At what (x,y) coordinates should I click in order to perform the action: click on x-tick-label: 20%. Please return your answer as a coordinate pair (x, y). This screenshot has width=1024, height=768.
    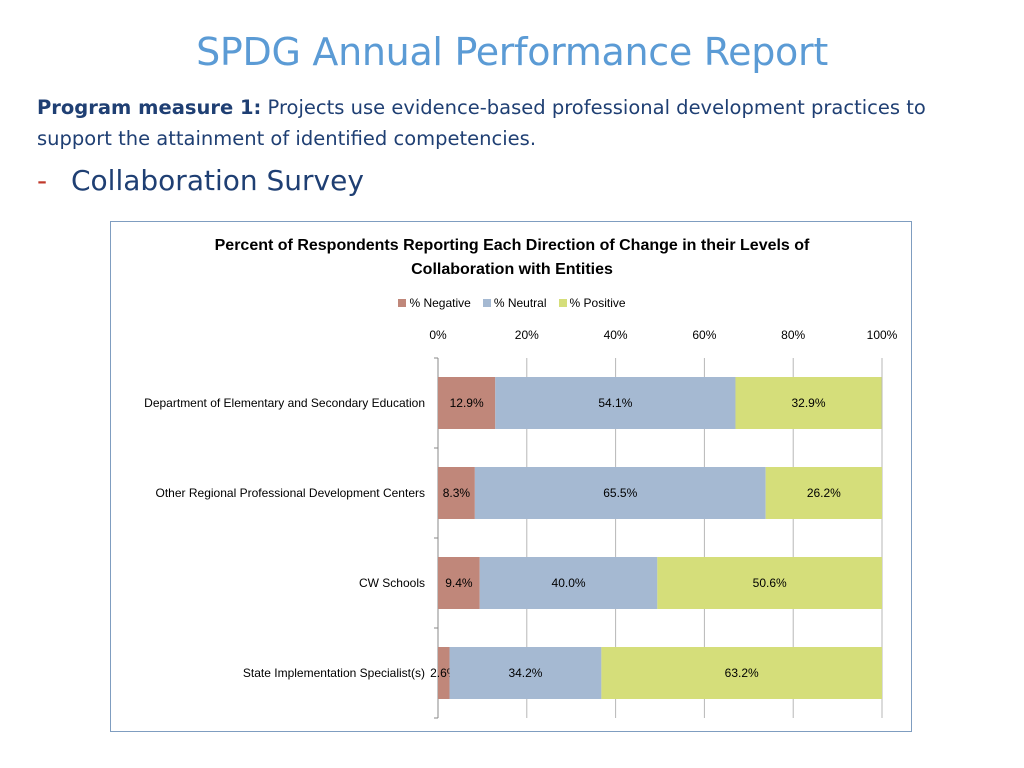
    Looking at the image, I should click on (527, 335).